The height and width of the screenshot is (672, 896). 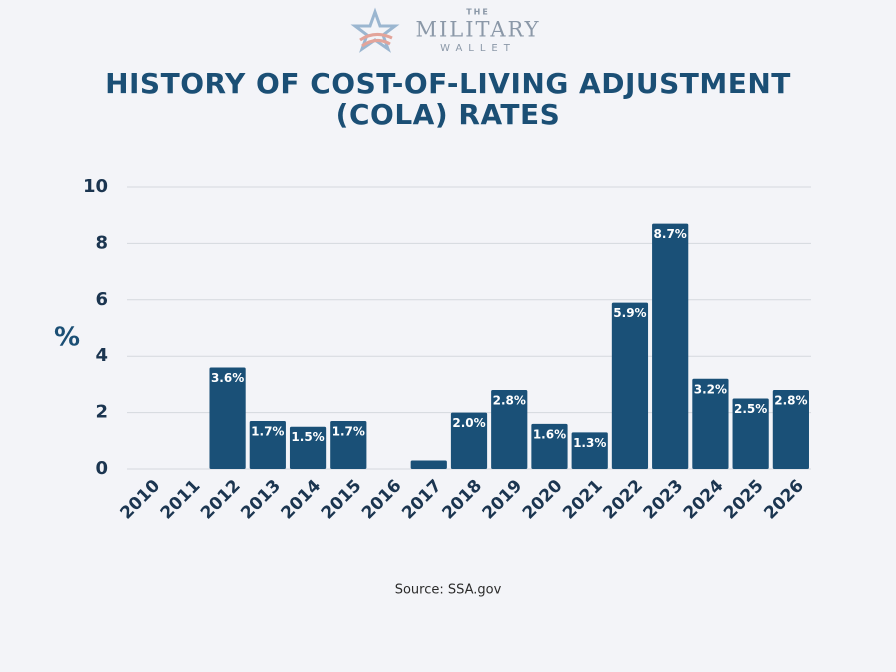 I want to click on data-label: 2.0%, so click(x=468, y=423).